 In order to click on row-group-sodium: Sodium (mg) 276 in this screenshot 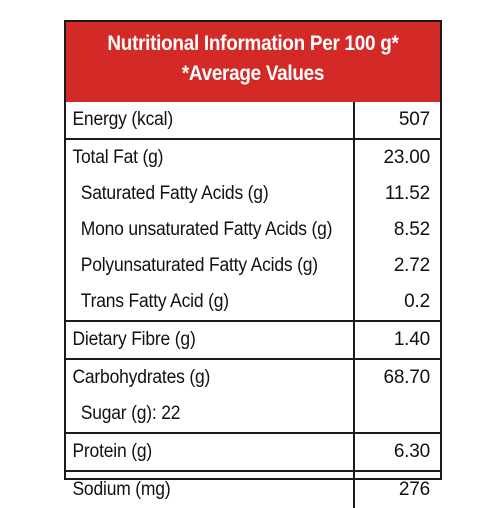, I will do `click(253, 489)`.